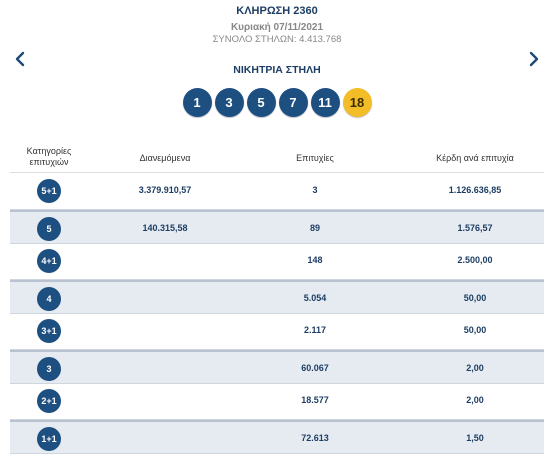 The height and width of the screenshot is (462, 554). Describe the element at coordinates (165, 227) in the screenshot. I see `distributed-amount: 140.315,58` at that location.